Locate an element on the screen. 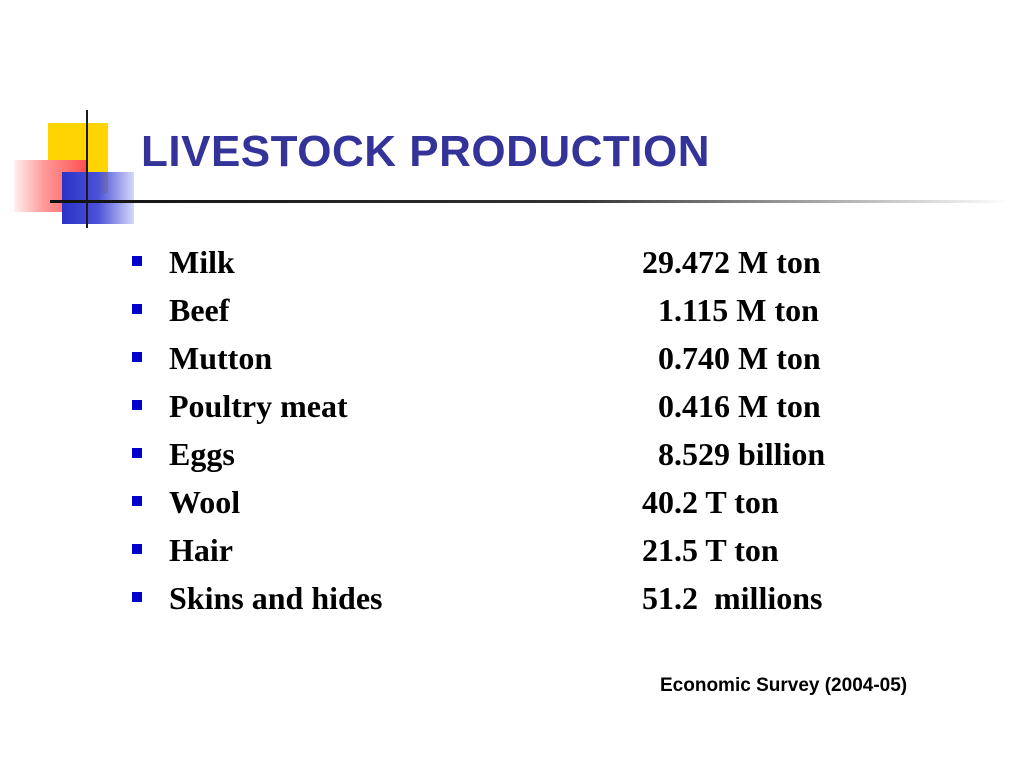  item-value: 51.2 millions is located at coordinates (732, 598).